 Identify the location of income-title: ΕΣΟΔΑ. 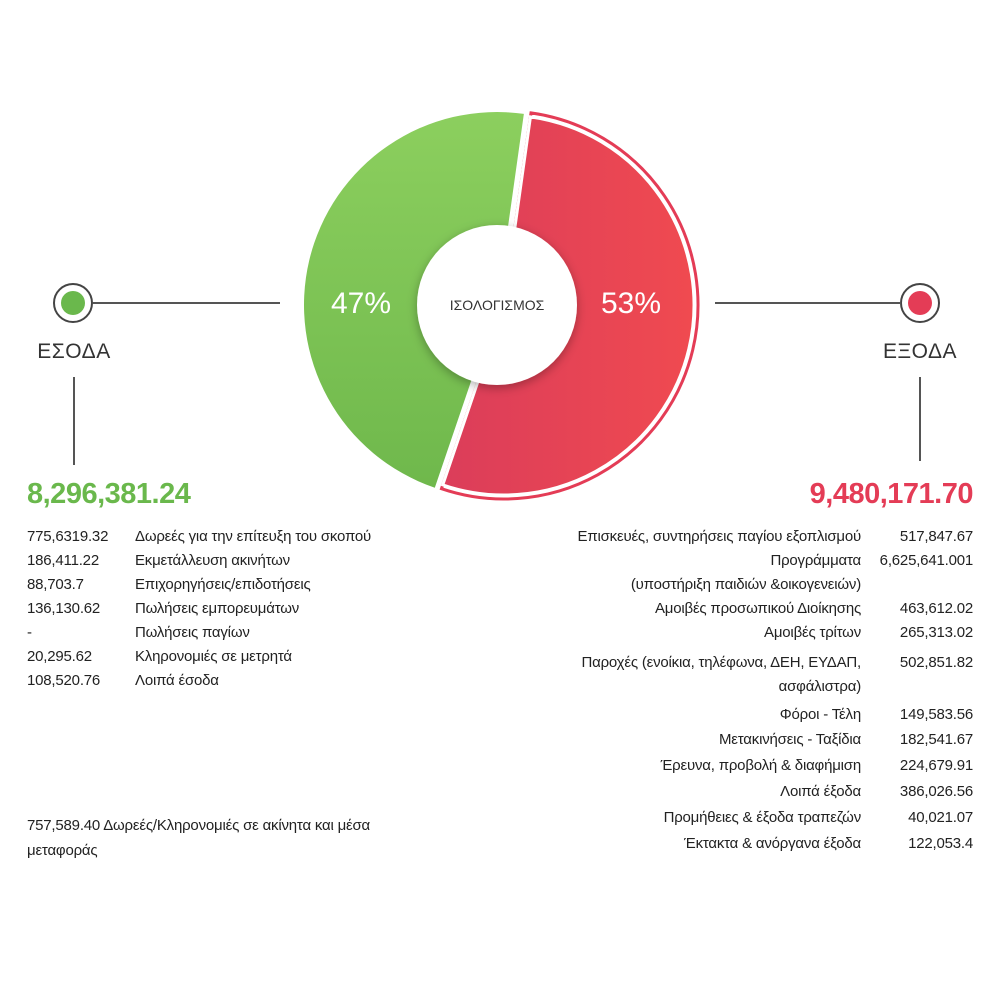
(74, 351).